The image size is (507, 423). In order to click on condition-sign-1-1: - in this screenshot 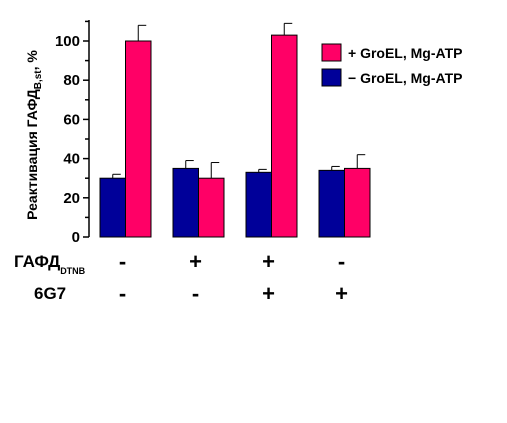, I will do `click(122, 261)`.